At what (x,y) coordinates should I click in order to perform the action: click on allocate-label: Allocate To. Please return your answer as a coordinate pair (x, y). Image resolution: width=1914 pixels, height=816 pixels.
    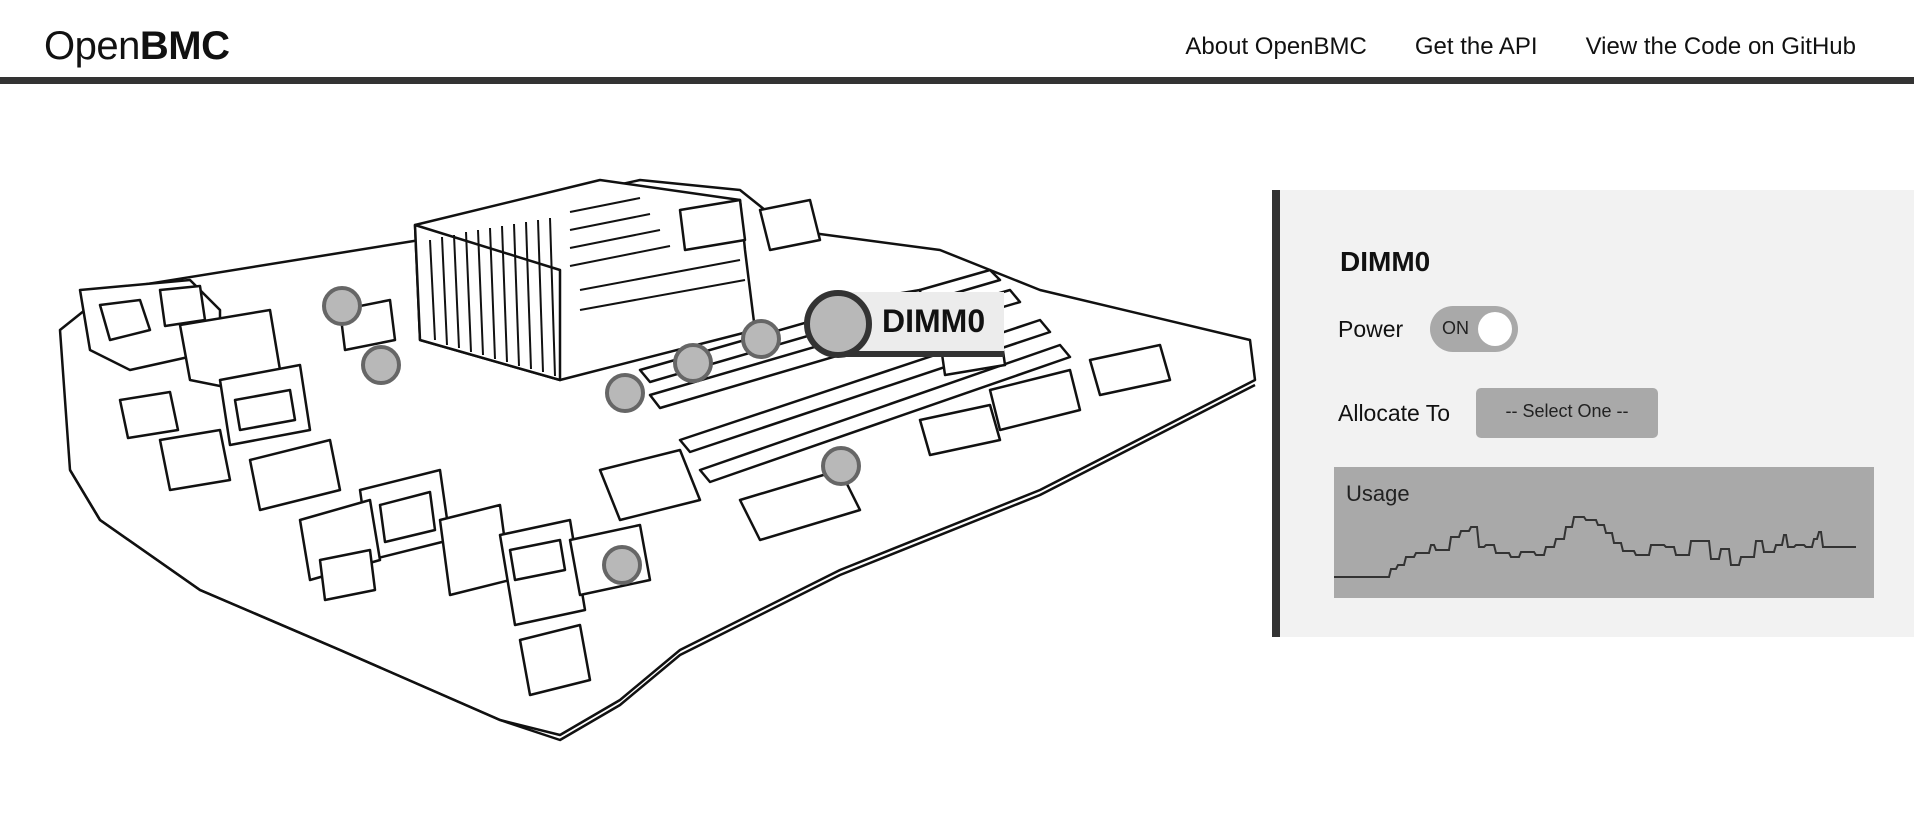
    Looking at the image, I should click on (1394, 413).